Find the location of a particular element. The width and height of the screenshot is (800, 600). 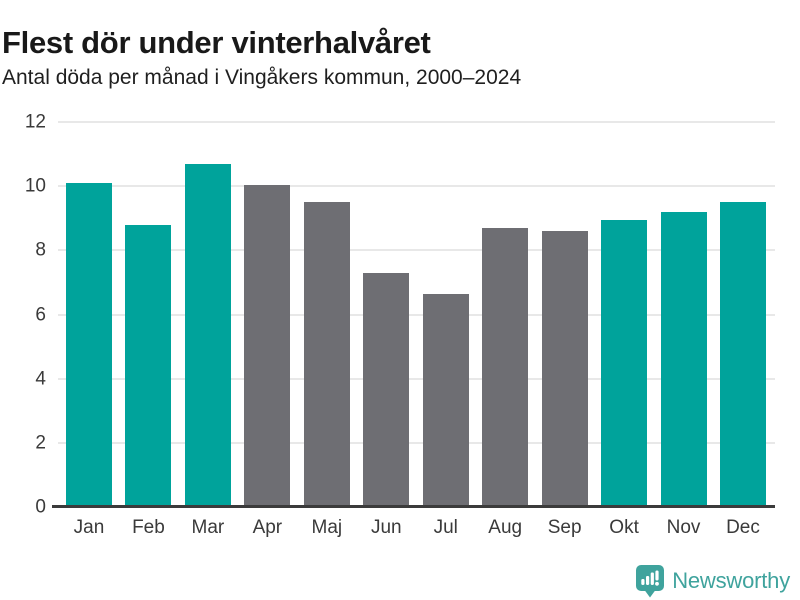

y-tick-label-6: 6 is located at coordinates (40, 314).